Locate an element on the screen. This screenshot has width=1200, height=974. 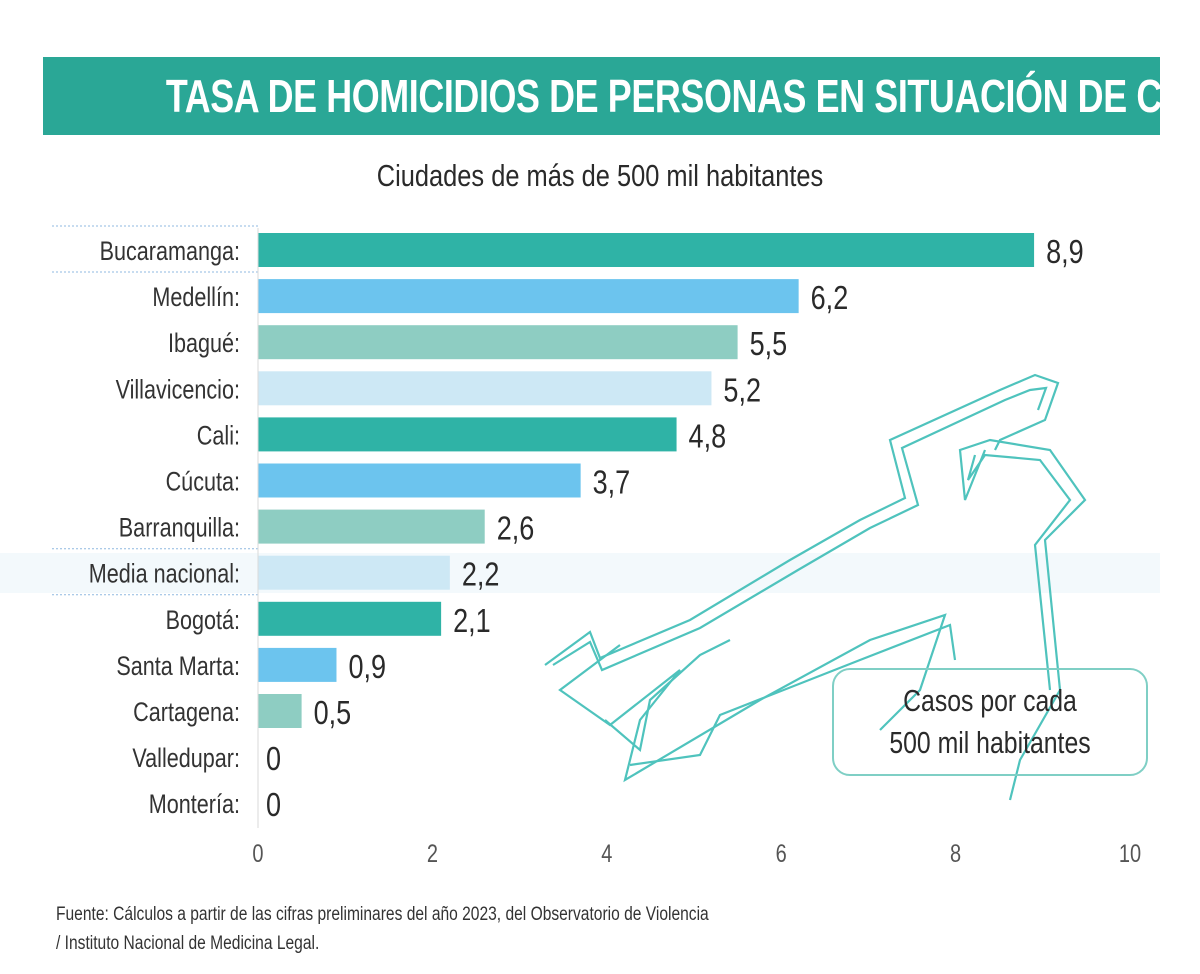
value-label: 3,7 is located at coordinates (612, 483).